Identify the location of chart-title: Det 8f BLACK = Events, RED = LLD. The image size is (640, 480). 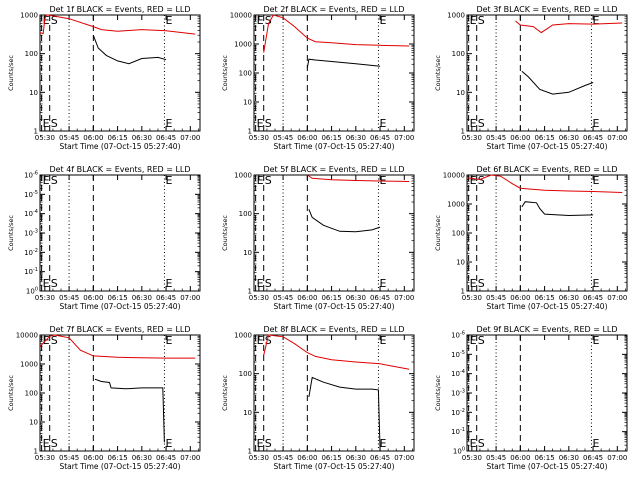
(333, 329).